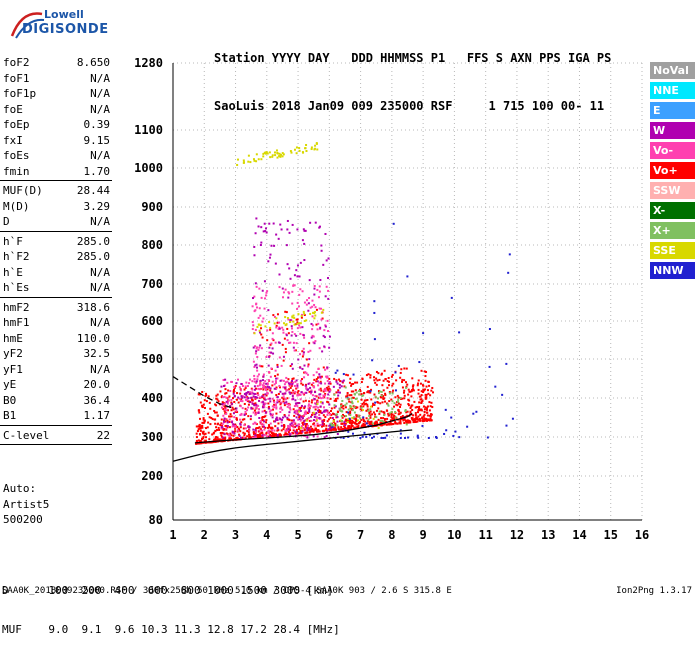 Image resolution: width=700 pixels, height=649 pixels. What do you see at coordinates (97, 124) in the screenshot?
I see `parameter-value: 0.39` at bounding box center [97, 124].